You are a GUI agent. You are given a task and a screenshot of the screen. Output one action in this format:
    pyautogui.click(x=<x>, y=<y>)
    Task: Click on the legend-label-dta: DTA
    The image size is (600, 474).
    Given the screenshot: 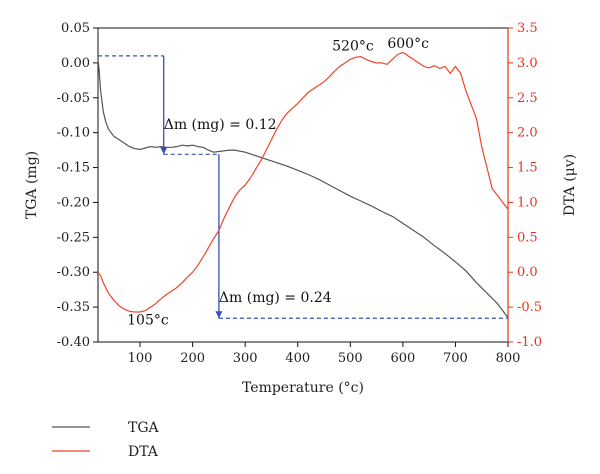 What is the action you would take?
    pyautogui.click(x=143, y=452)
    